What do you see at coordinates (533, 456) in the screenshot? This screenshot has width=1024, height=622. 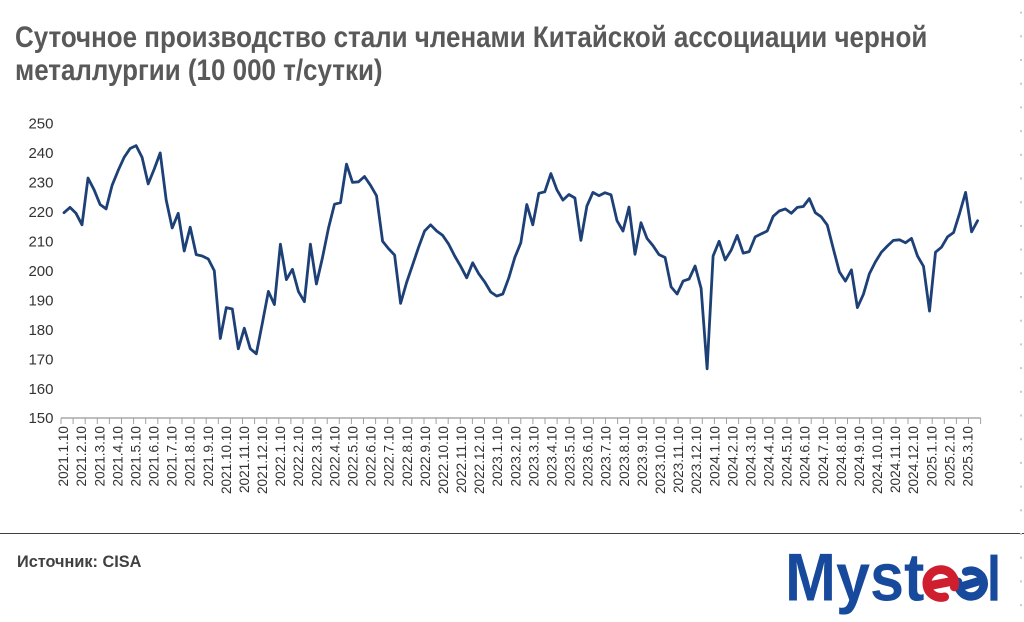 I see `svg-text: 2023.3.10` at bounding box center [533, 456].